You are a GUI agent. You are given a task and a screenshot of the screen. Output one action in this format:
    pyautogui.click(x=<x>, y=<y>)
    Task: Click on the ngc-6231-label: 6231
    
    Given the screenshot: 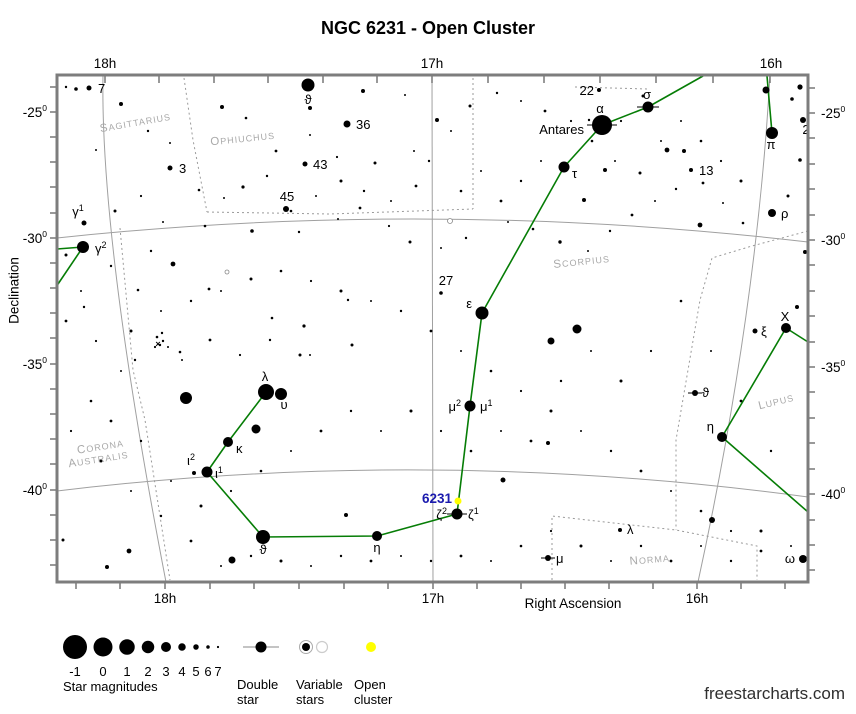 What is the action you would take?
    pyautogui.click(x=437, y=498)
    